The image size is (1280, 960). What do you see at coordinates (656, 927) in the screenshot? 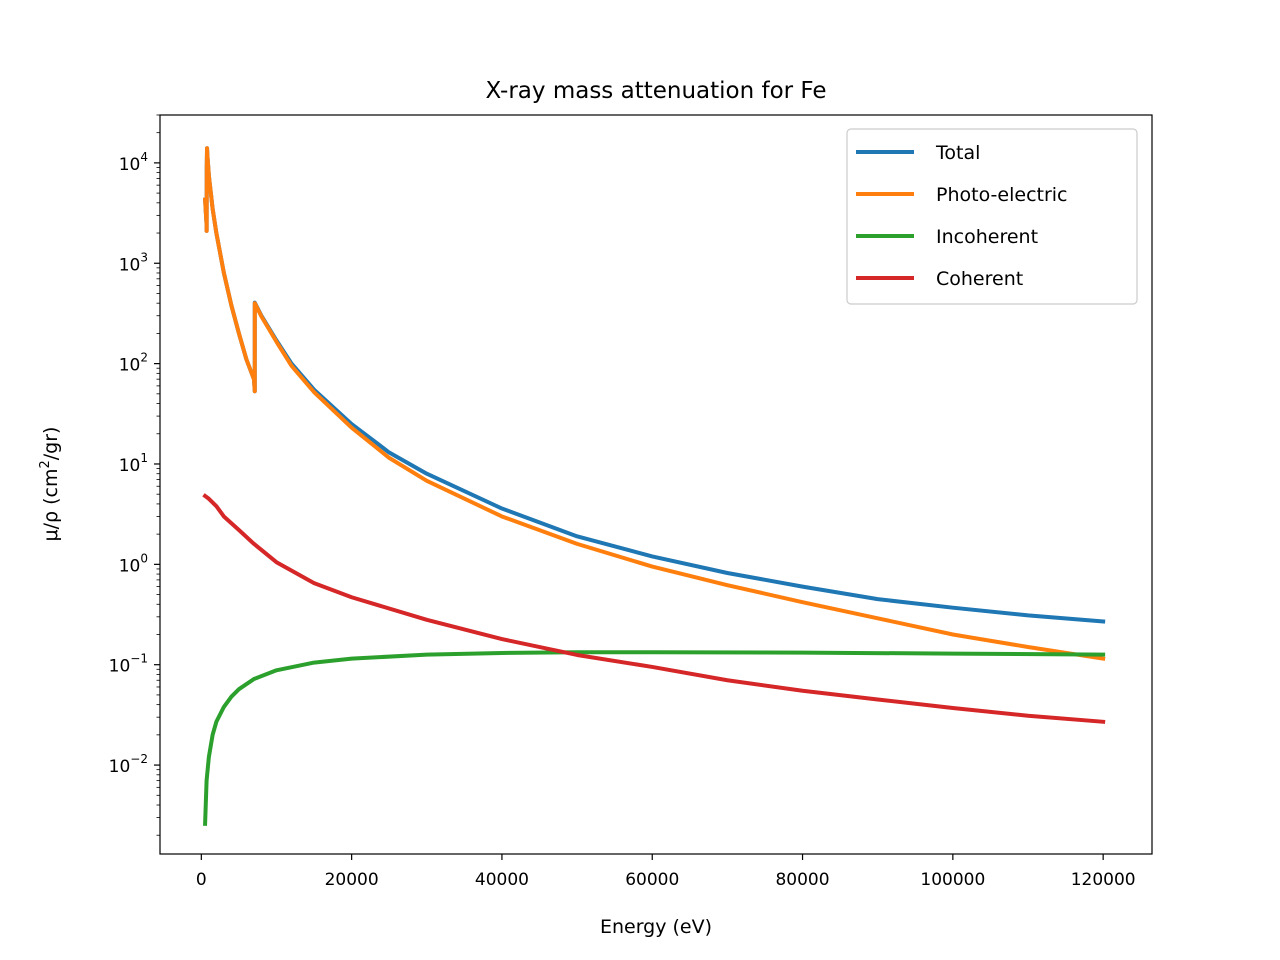
I see `x-axis-label: Energy (eV)` at bounding box center [656, 927].